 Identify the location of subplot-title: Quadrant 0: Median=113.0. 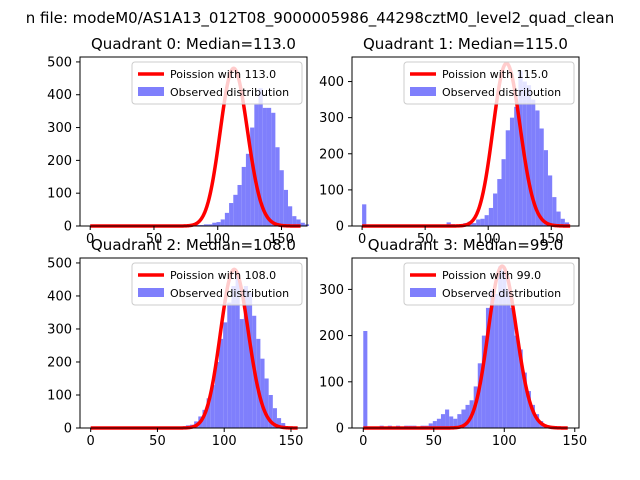
(193, 44).